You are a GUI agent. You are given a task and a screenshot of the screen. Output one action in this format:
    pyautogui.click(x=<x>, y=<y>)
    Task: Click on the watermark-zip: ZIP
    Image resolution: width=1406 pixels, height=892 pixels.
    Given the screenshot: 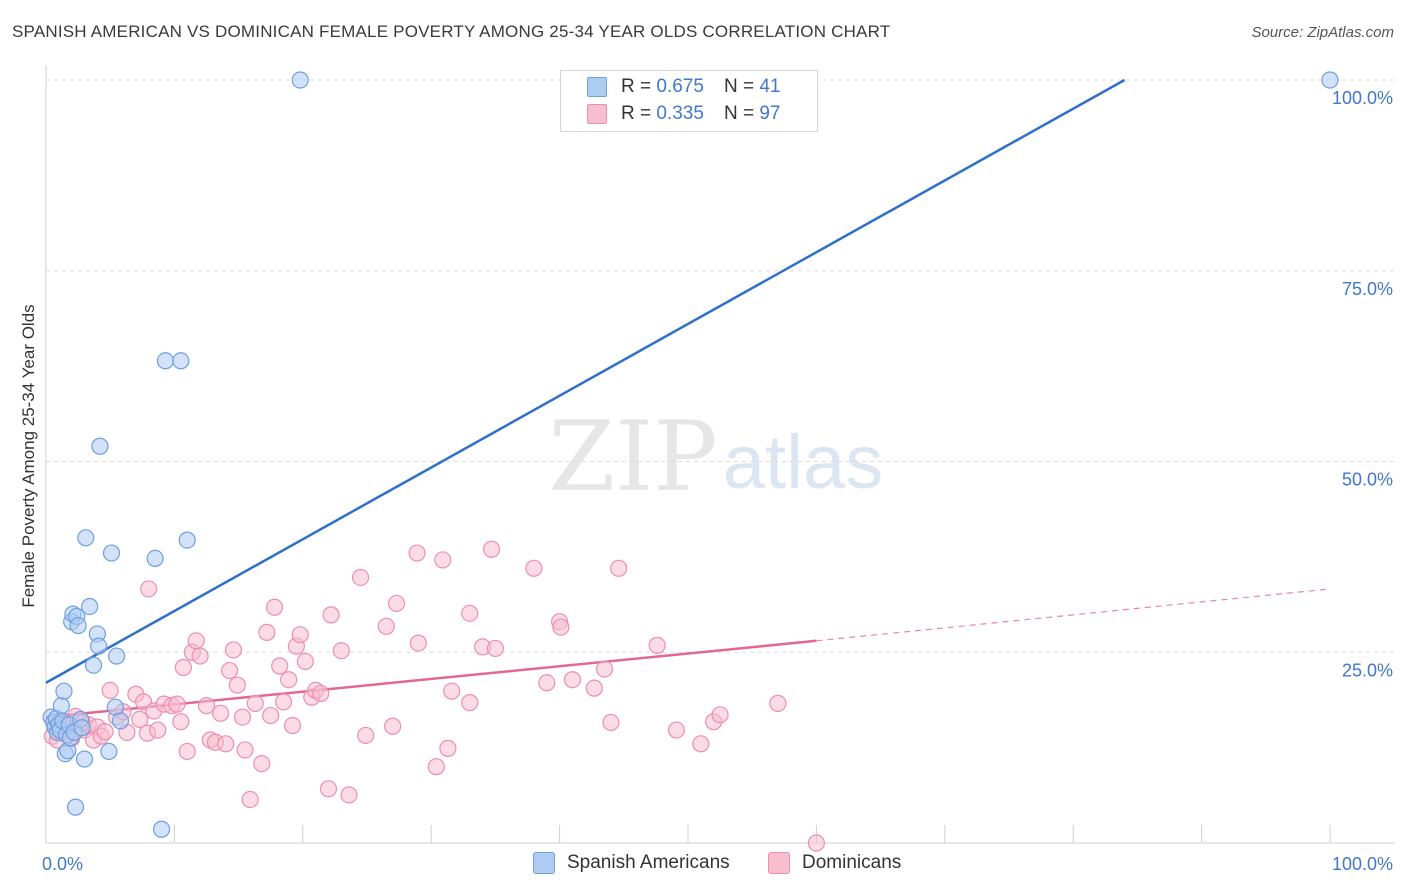 What is the action you would take?
    pyautogui.click(x=632, y=457)
    